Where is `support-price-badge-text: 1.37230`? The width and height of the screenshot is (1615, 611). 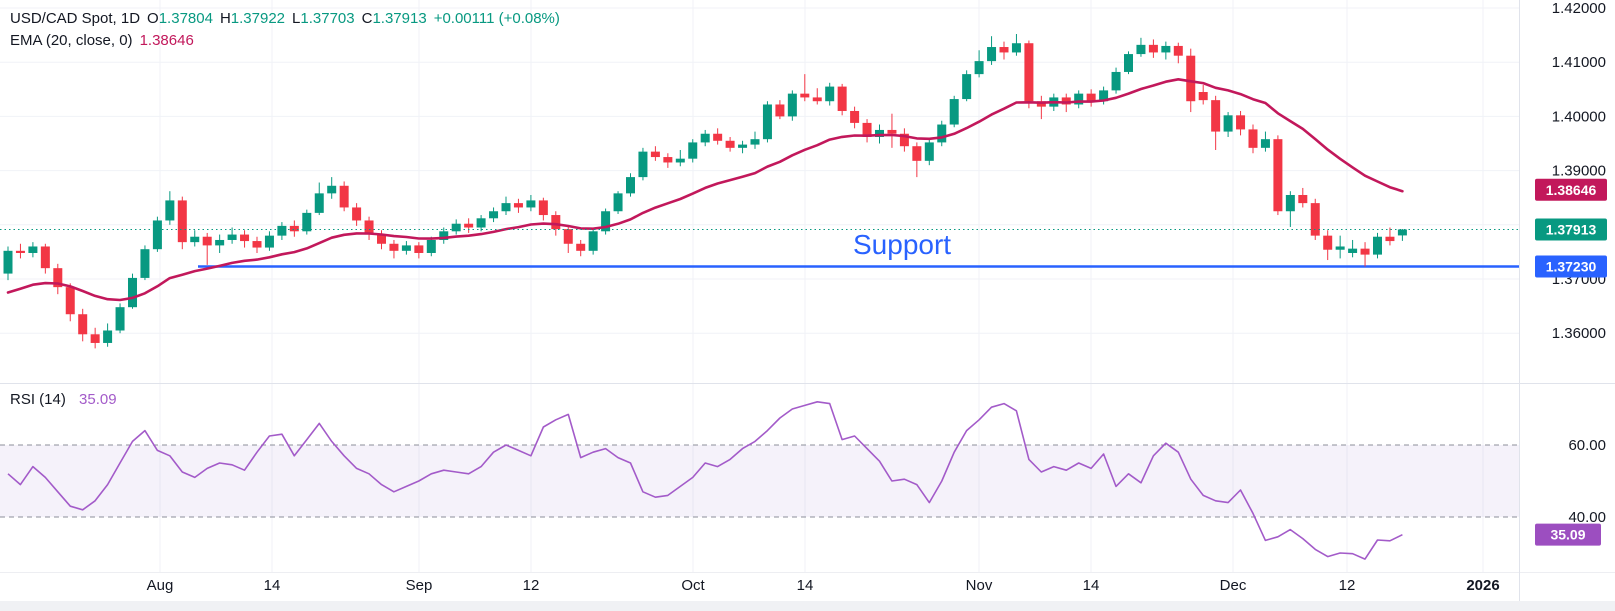
support-price-badge-text: 1.37230 is located at coordinates (1571, 267).